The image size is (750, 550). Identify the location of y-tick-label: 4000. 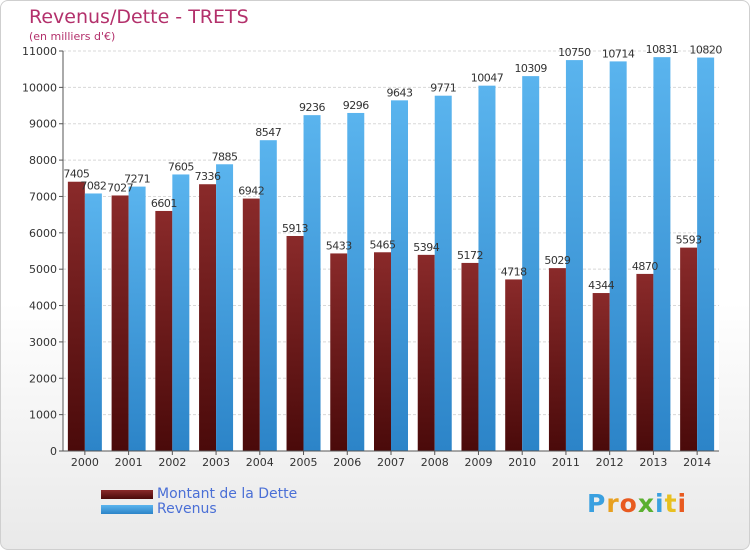
(43, 306).